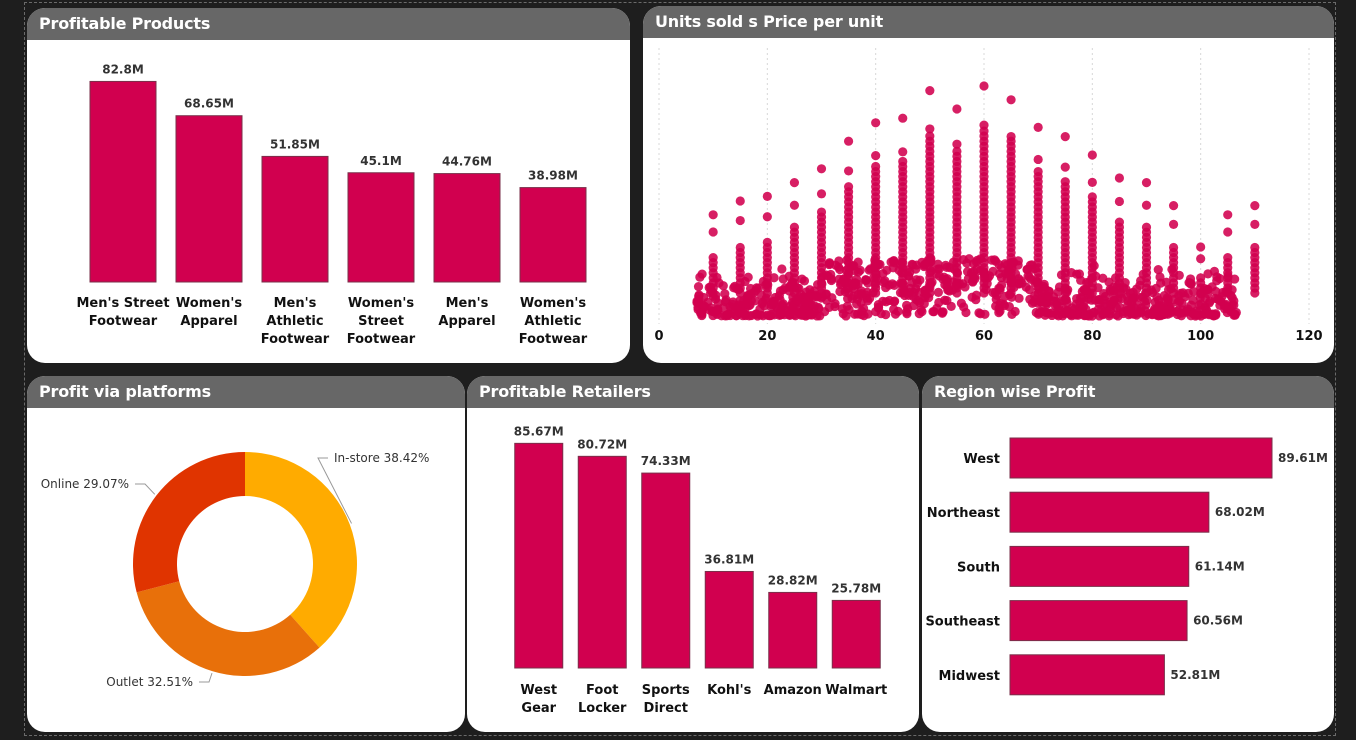  I want to click on category-label: Direct, so click(666, 708).